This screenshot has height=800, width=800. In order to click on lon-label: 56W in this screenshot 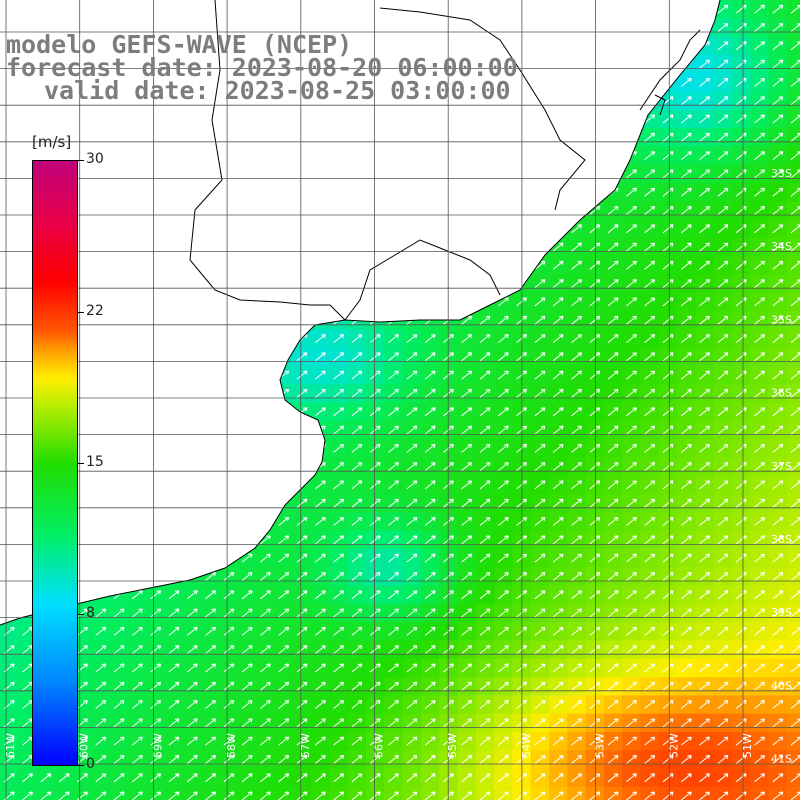, I will do `click(379, 745)`.